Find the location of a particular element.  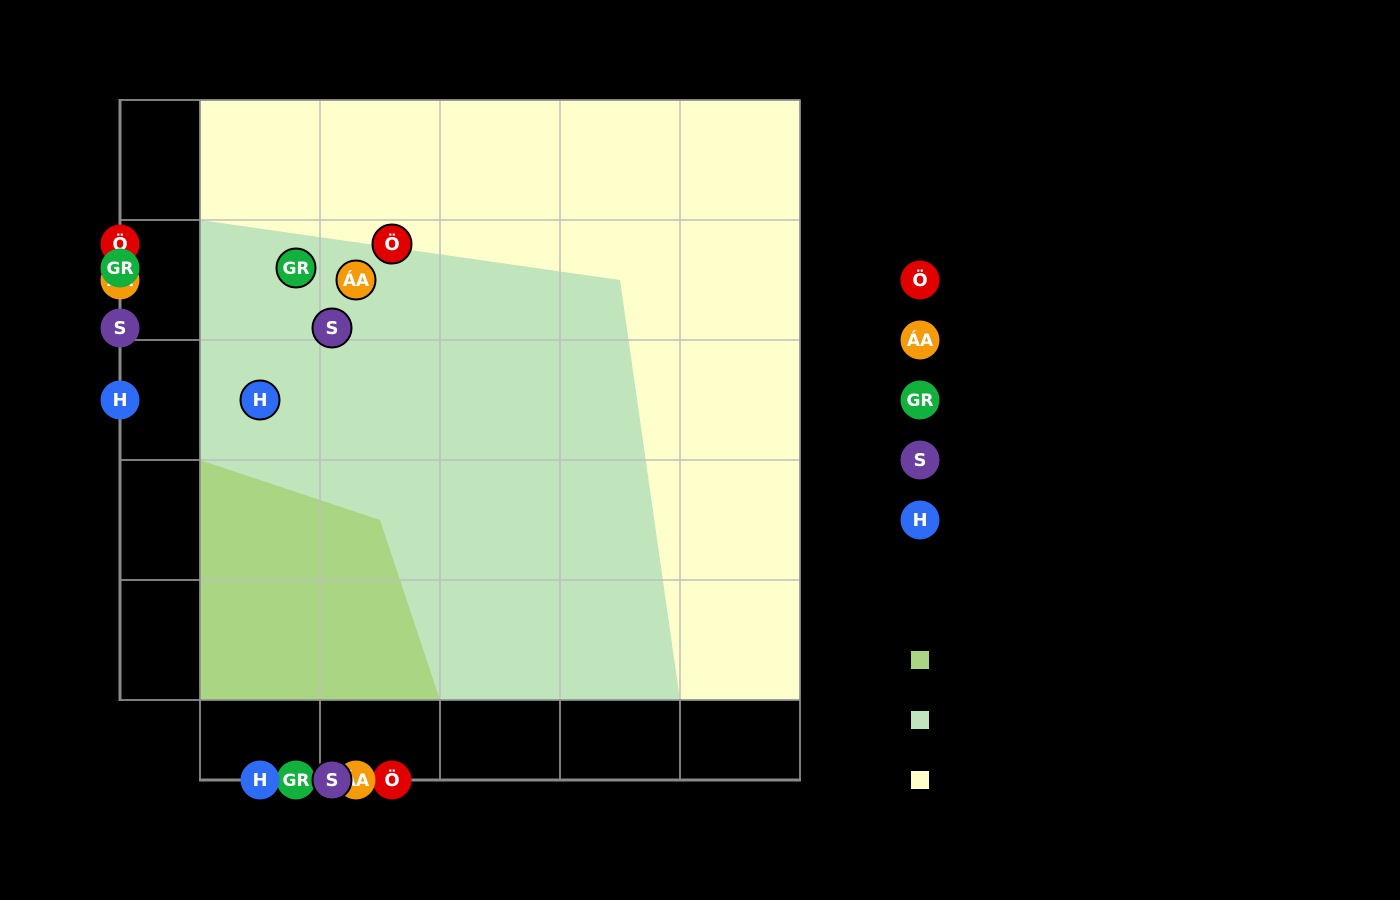

legend-marker-Ö: Ö is located at coordinates (920, 280).